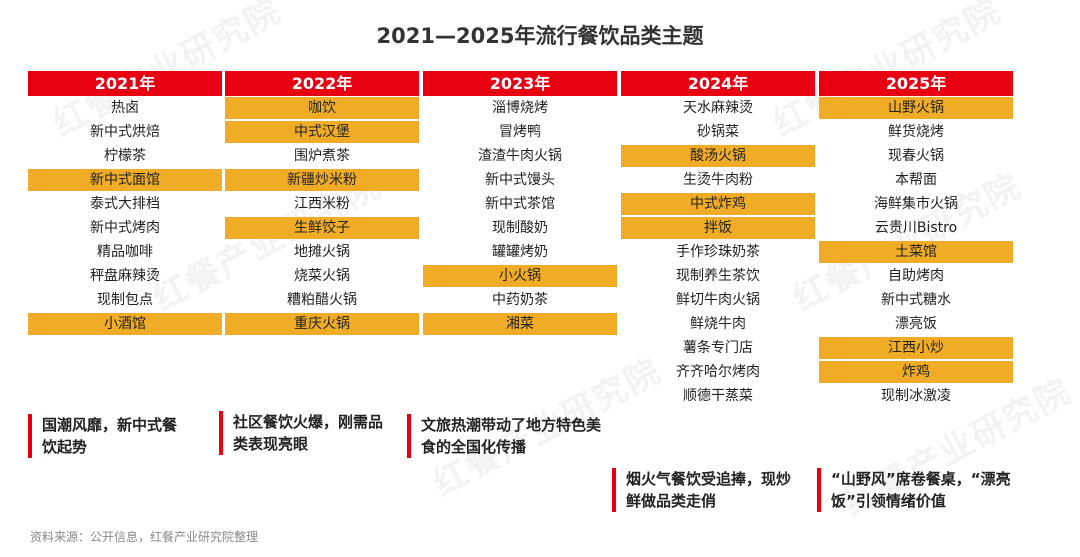 This screenshot has height=557, width=1080. I want to click on year-header: 2024年, so click(718, 83).